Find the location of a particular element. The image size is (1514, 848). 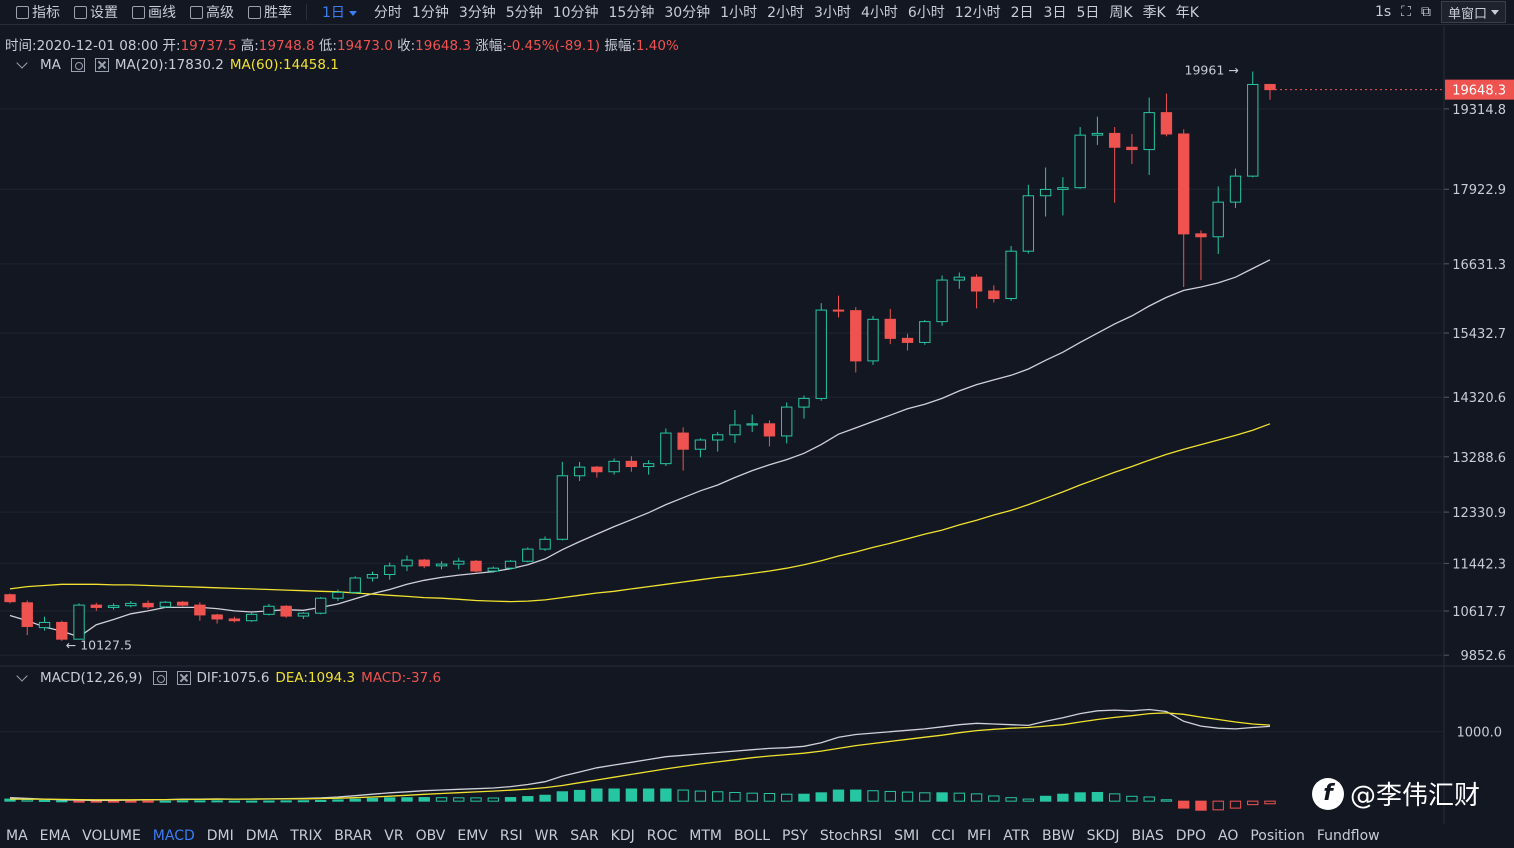

fullscreen-icon: ⛶ is located at coordinates (1406, 12).